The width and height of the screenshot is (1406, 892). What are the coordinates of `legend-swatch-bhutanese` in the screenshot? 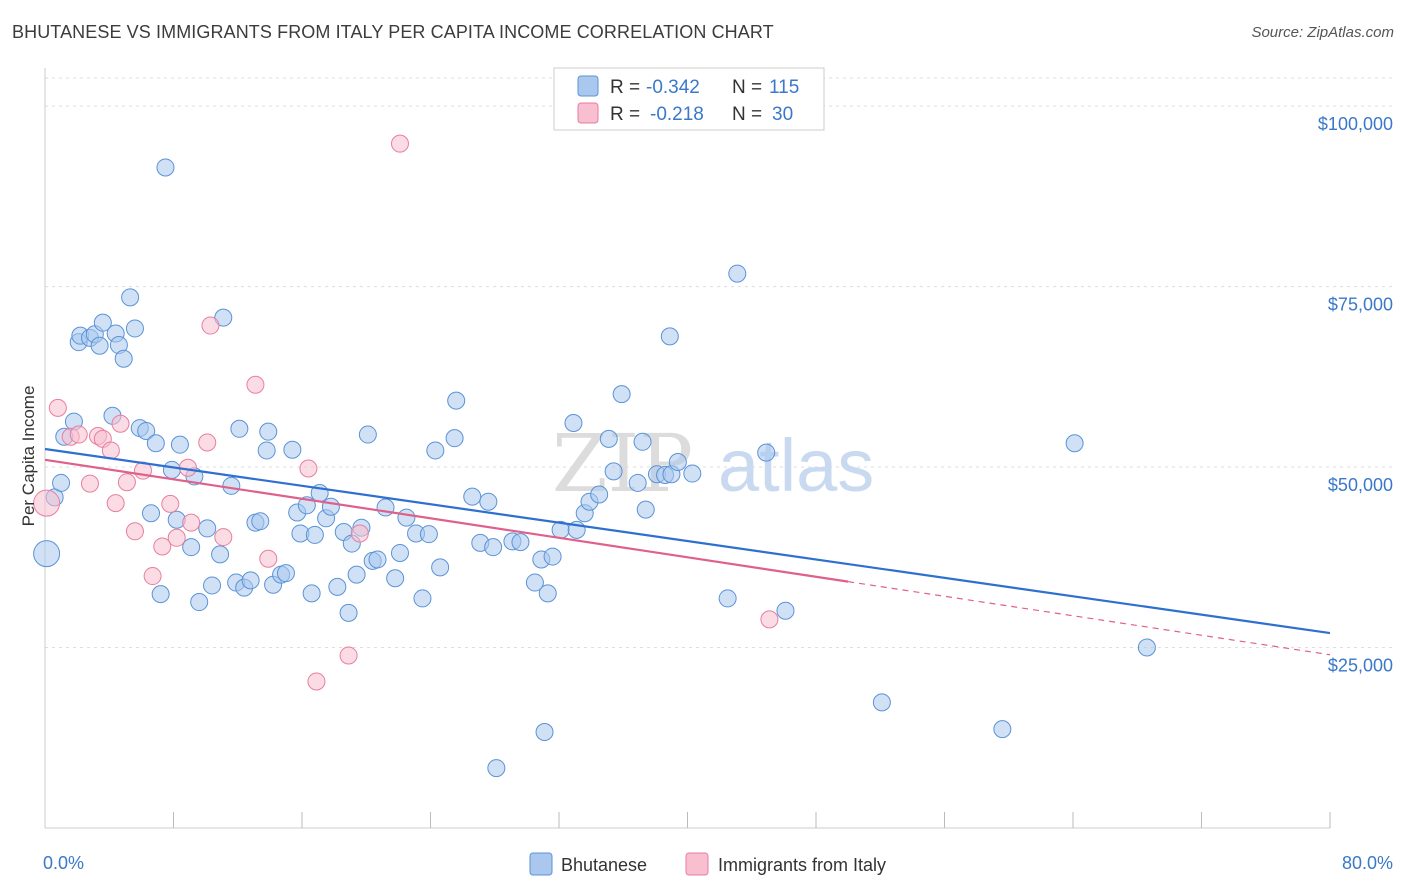 It's located at (588, 86).